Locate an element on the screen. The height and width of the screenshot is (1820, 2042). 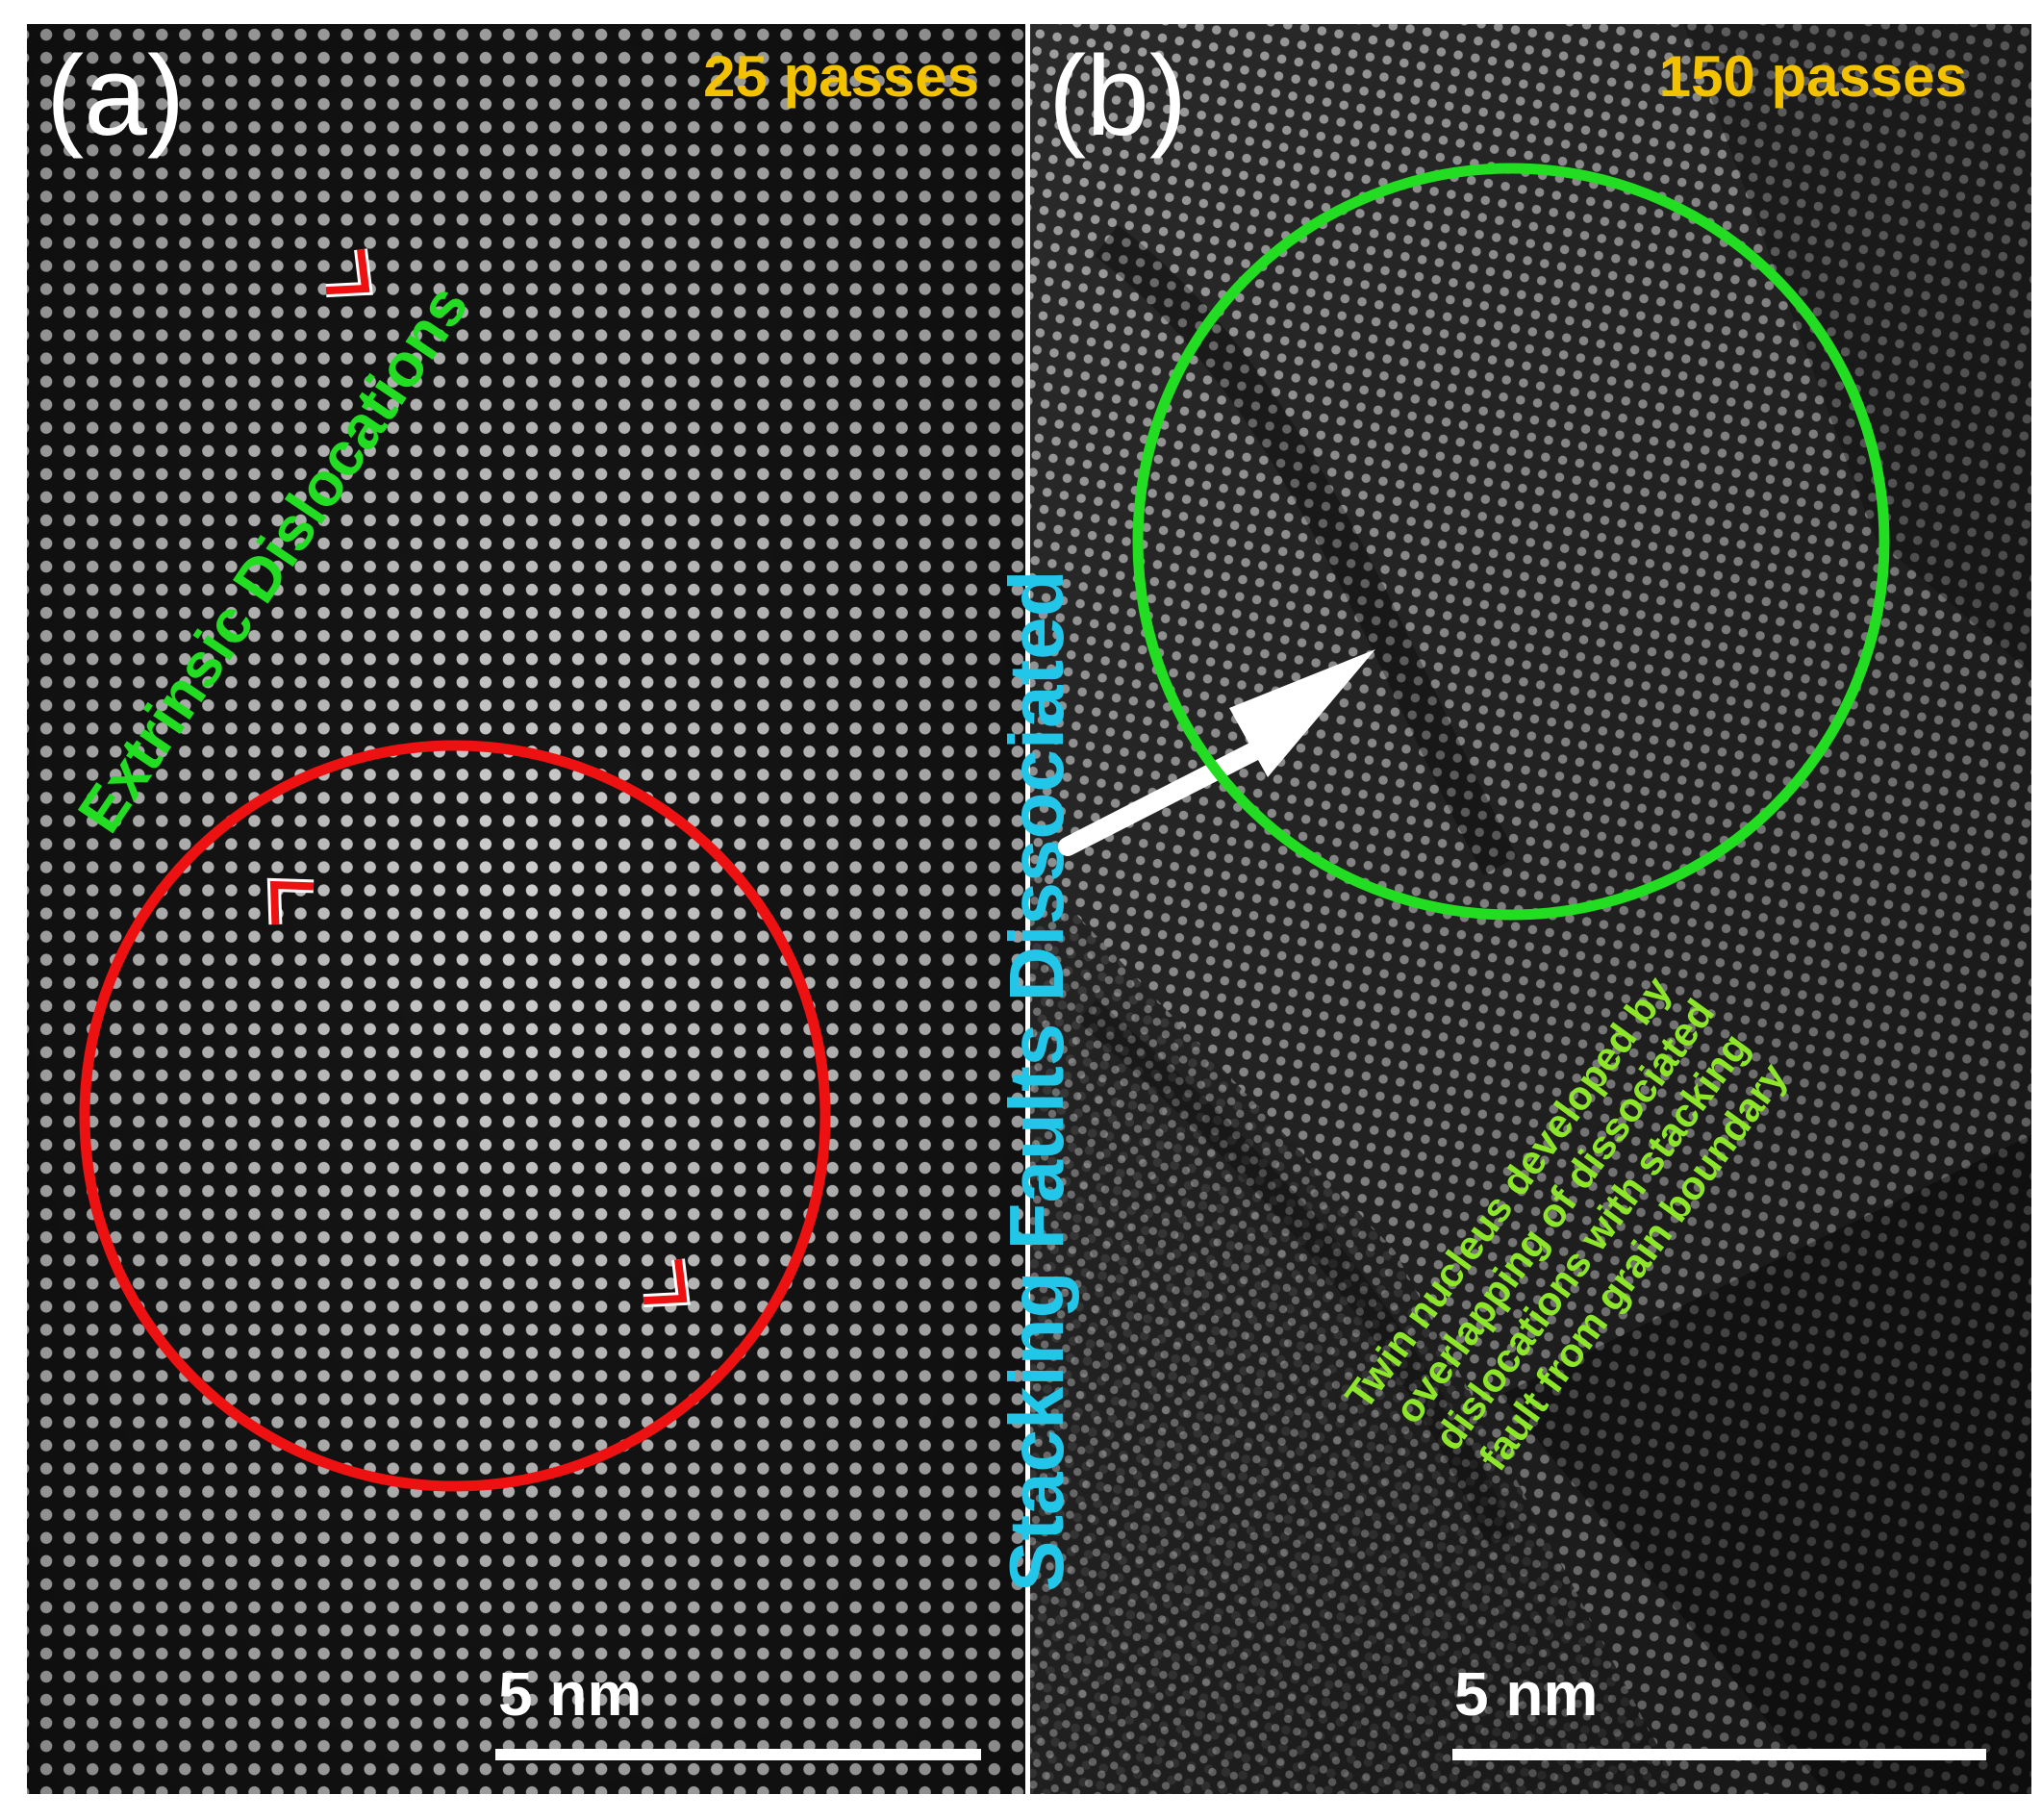
panel-a-label: (a) is located at coordinates (115, 97).